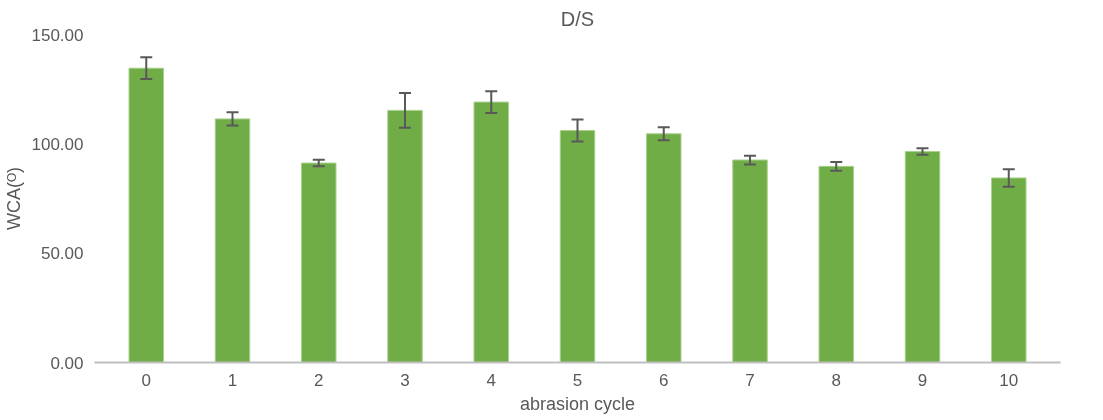  Describe the element at coordinates (664, 380) in the screenshot. I see `x-tick-label: 6` at that location.